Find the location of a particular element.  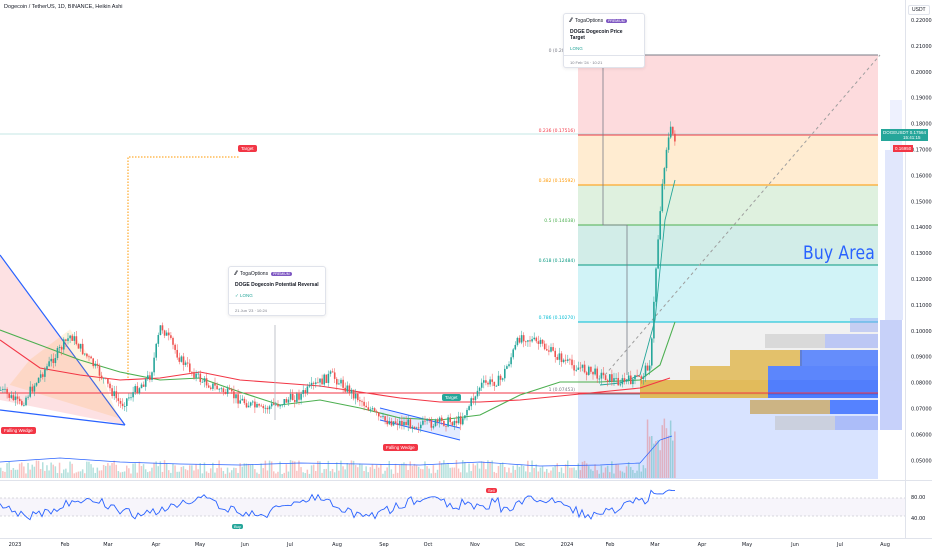

target-label-2: Target is located at coordinates (451, 397).